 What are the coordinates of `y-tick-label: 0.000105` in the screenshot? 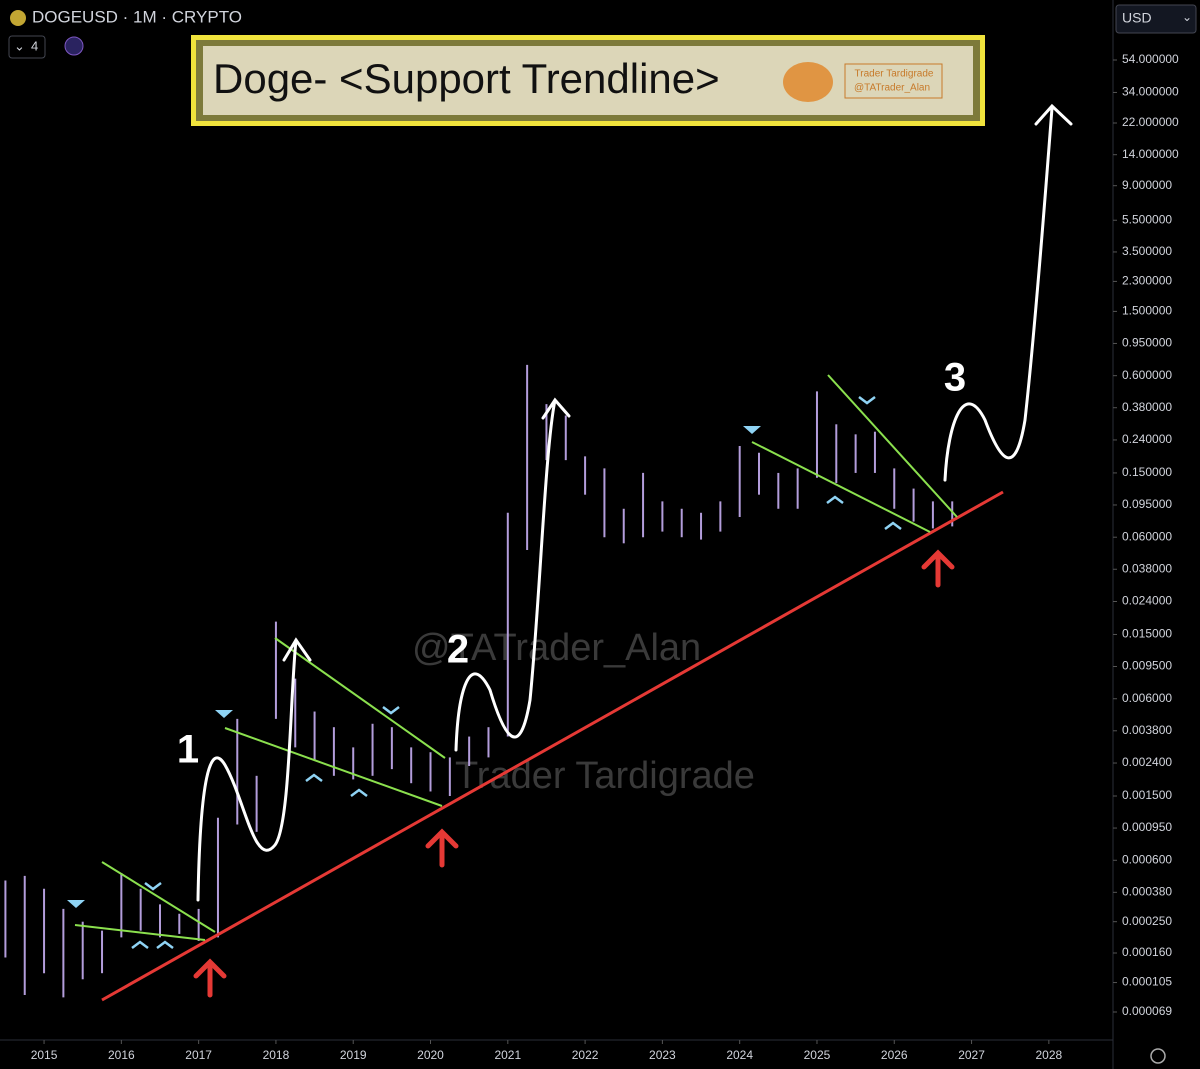 It's located at (1147, 982).